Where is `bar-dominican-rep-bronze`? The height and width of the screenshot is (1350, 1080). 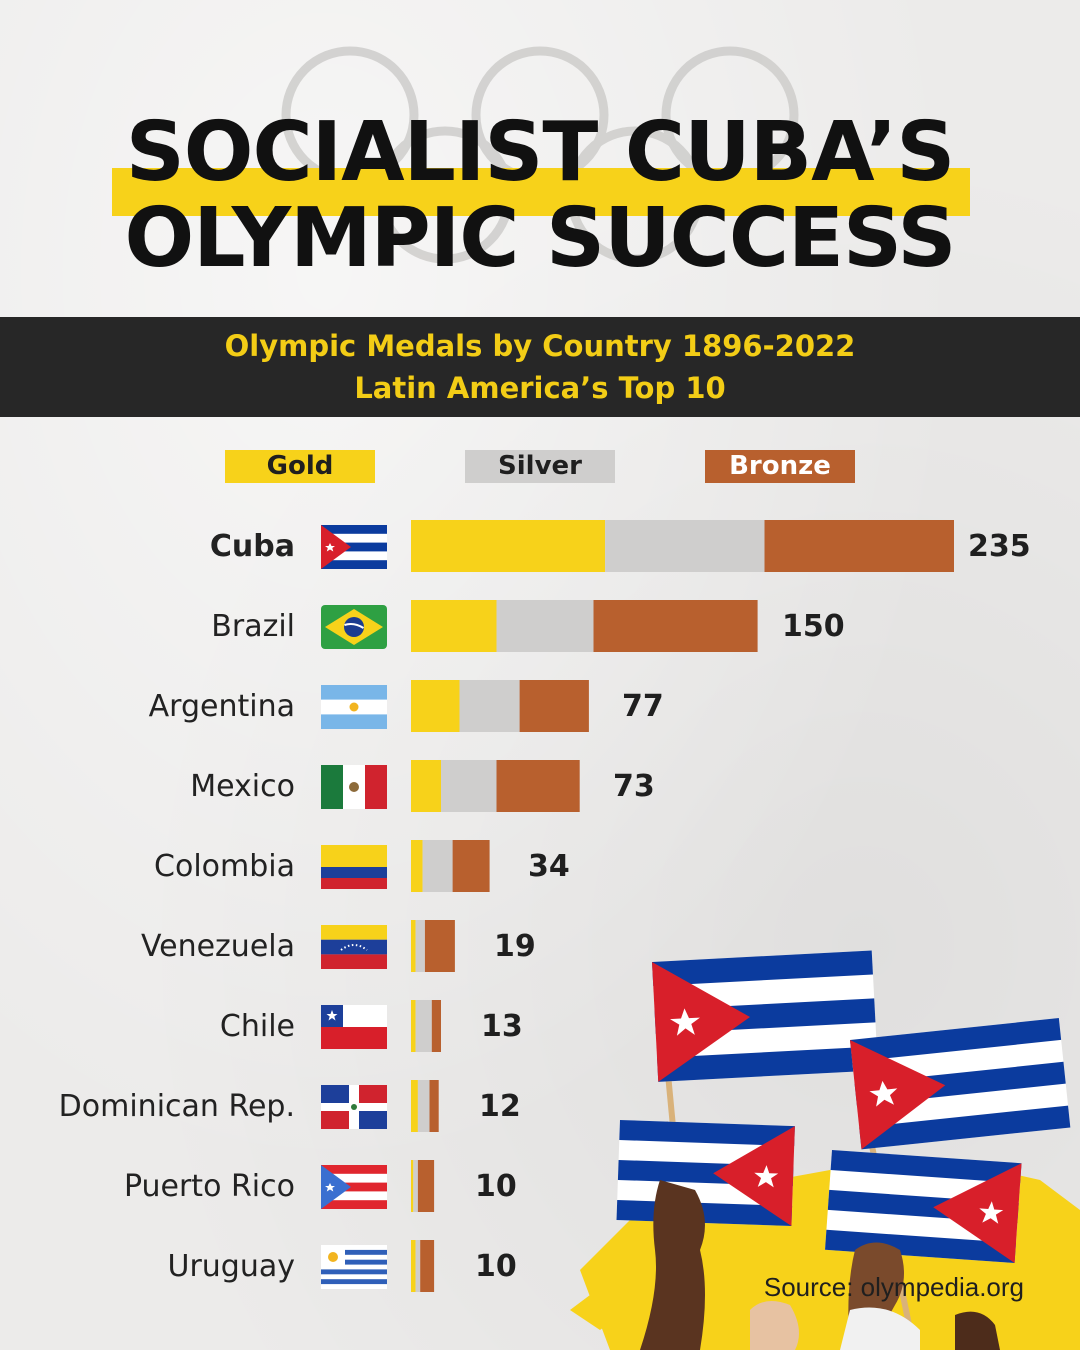
bar-dominican-rep-bronze is located at coordinates (434, 1106).